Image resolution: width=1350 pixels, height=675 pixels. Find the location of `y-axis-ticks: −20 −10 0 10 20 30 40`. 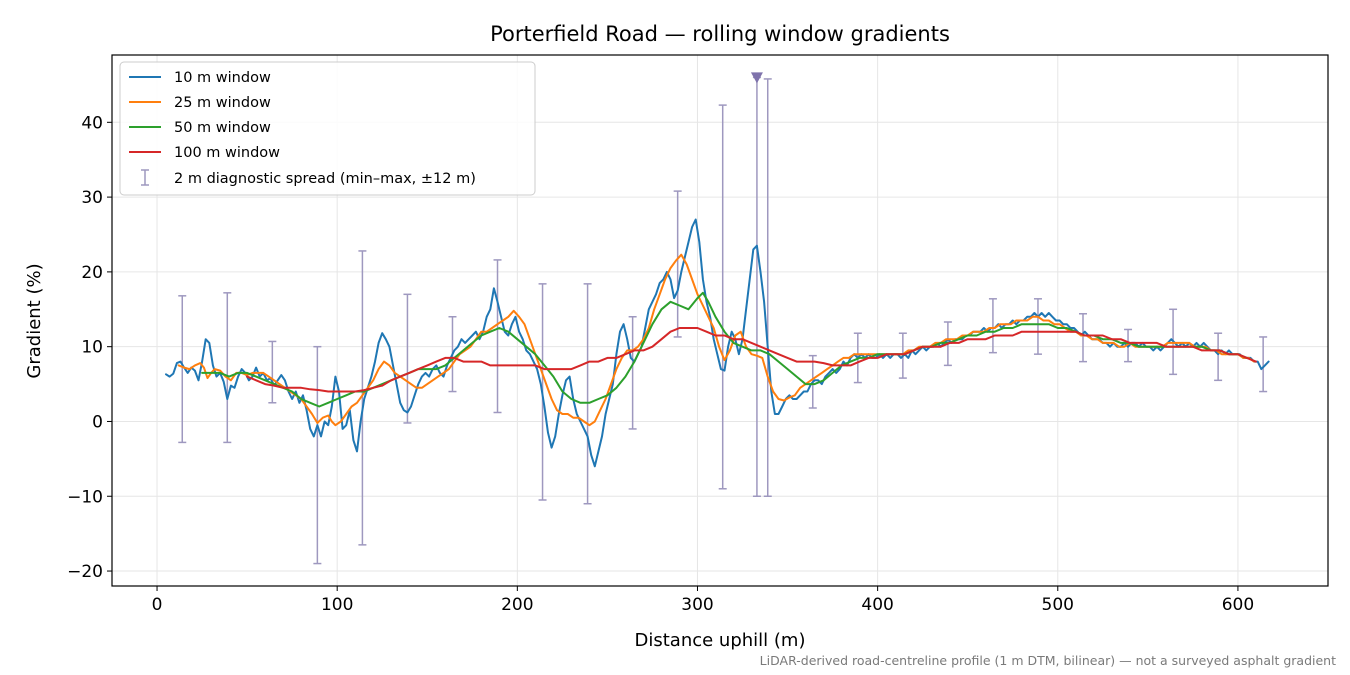

y-axis-ticks: −20 −10 0 10 20 30 40 is located at coordinates (89, 347).